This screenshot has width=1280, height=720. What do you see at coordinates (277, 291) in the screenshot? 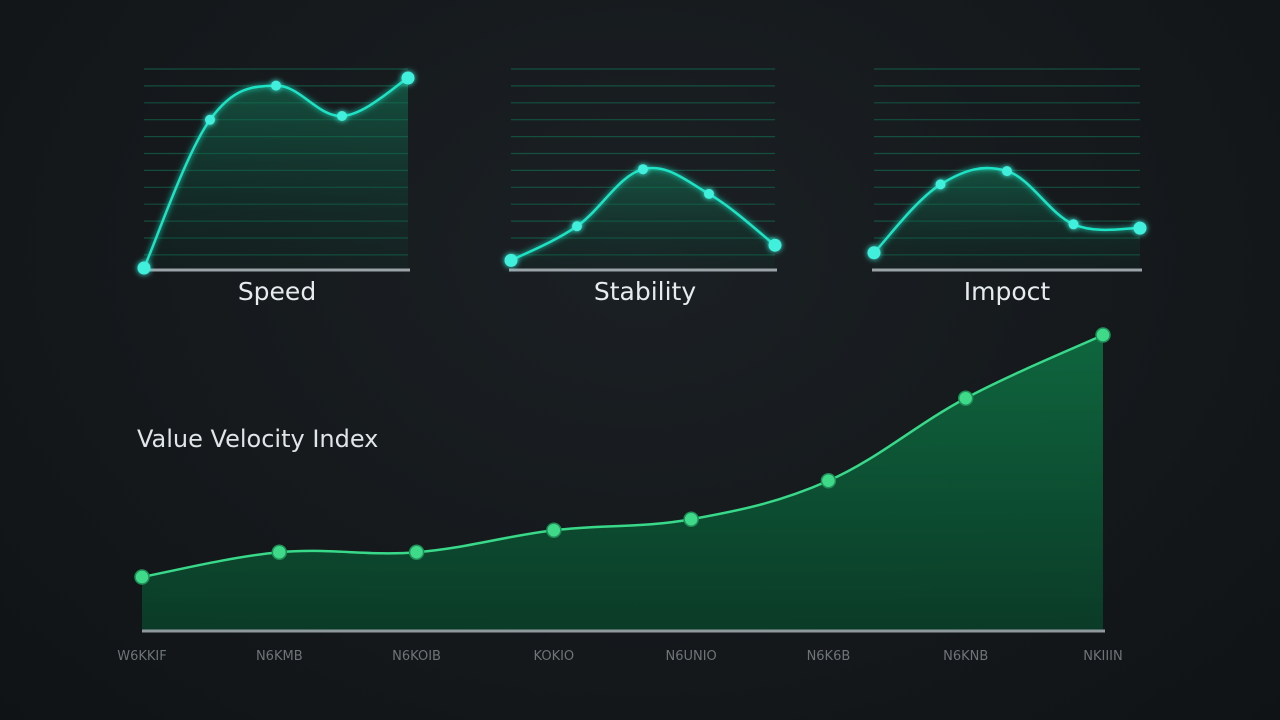
I see `mini-chart-title-speed: Speed` at bounding box center [277, 291].